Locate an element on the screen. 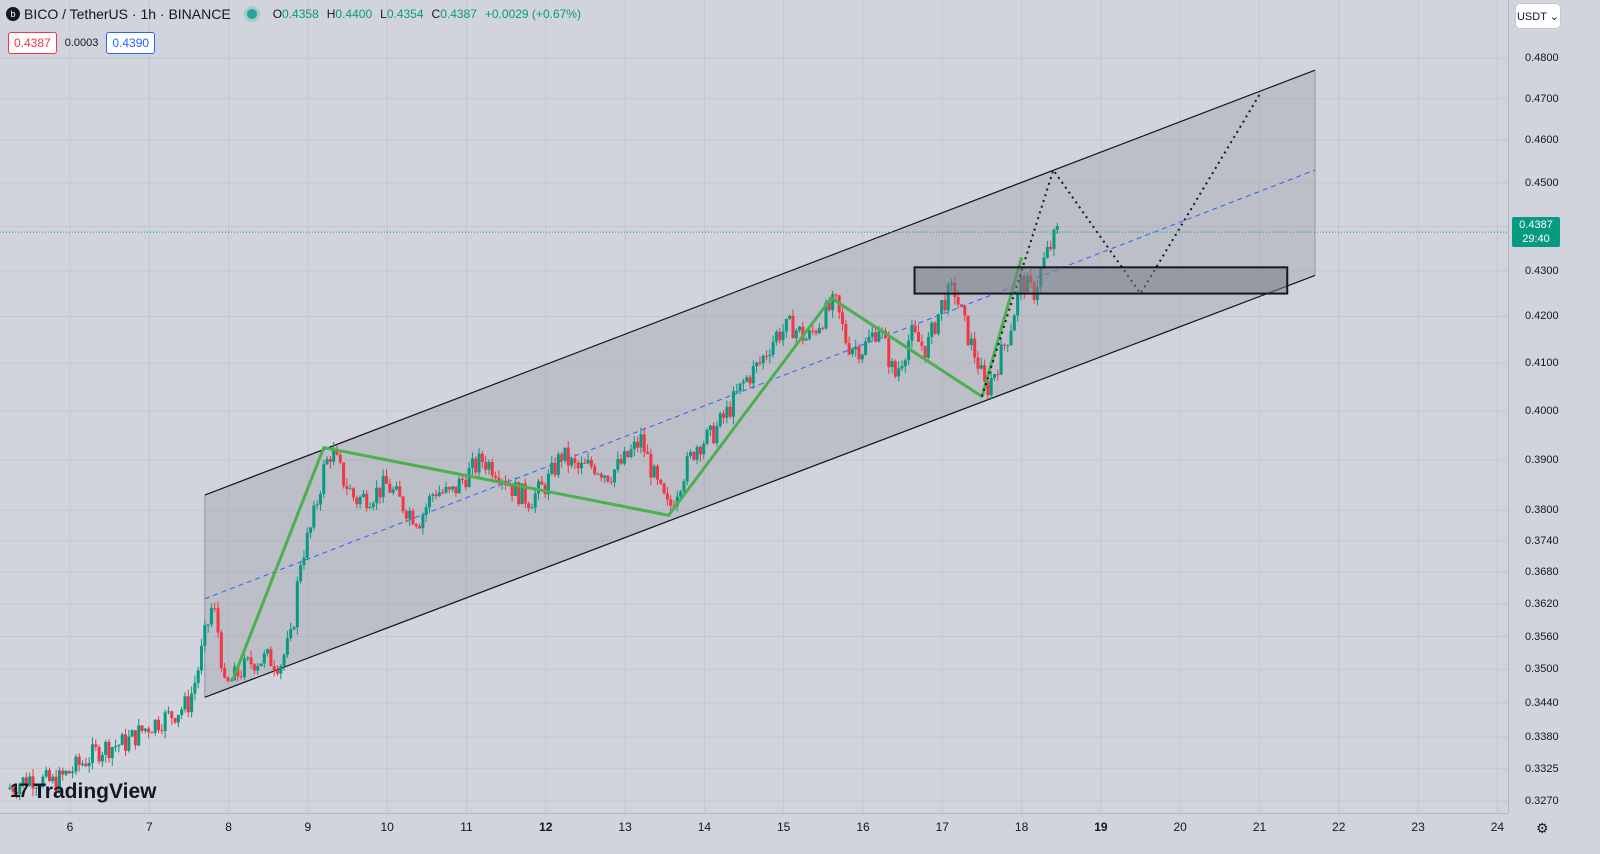  ohlc-low: L0.4354 is located at coordinates (402, 14).